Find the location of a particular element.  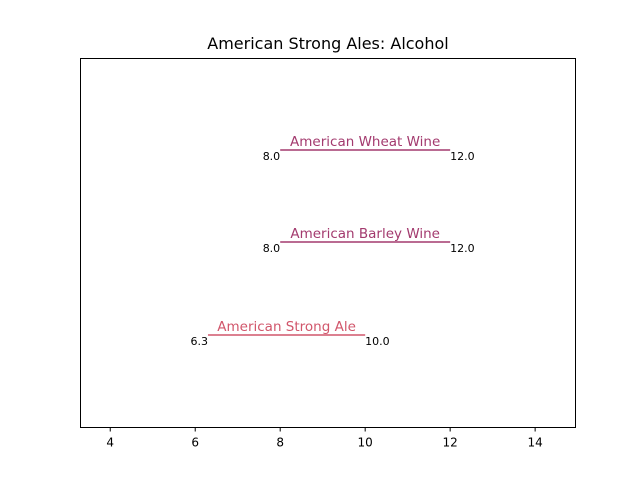

x-tick-label: 8 is located at coordinates (280, 443).